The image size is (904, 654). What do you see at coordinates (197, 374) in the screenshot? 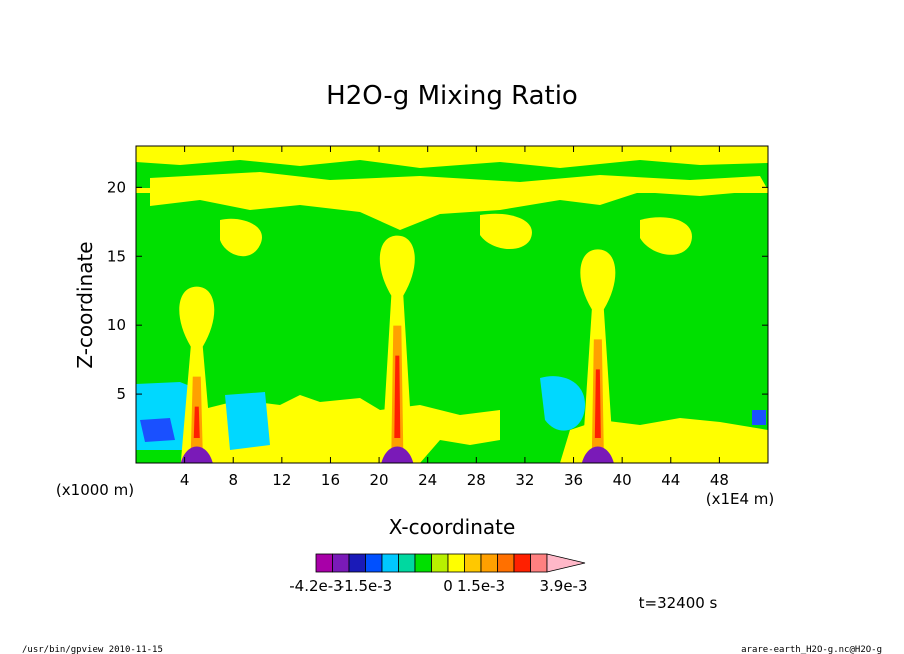
I see `plume-column` at bounding box center [197, 374].